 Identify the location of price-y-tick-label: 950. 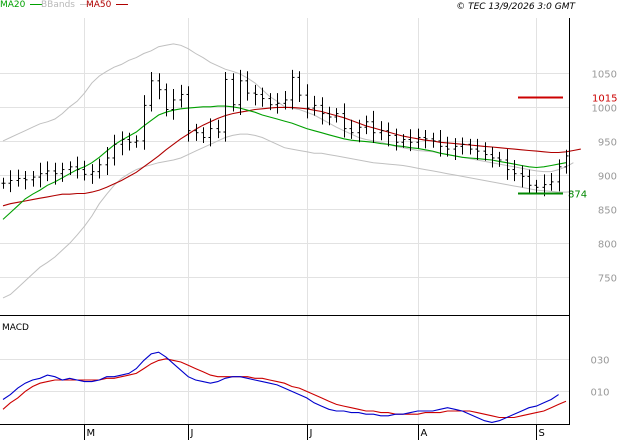
(607, 143).